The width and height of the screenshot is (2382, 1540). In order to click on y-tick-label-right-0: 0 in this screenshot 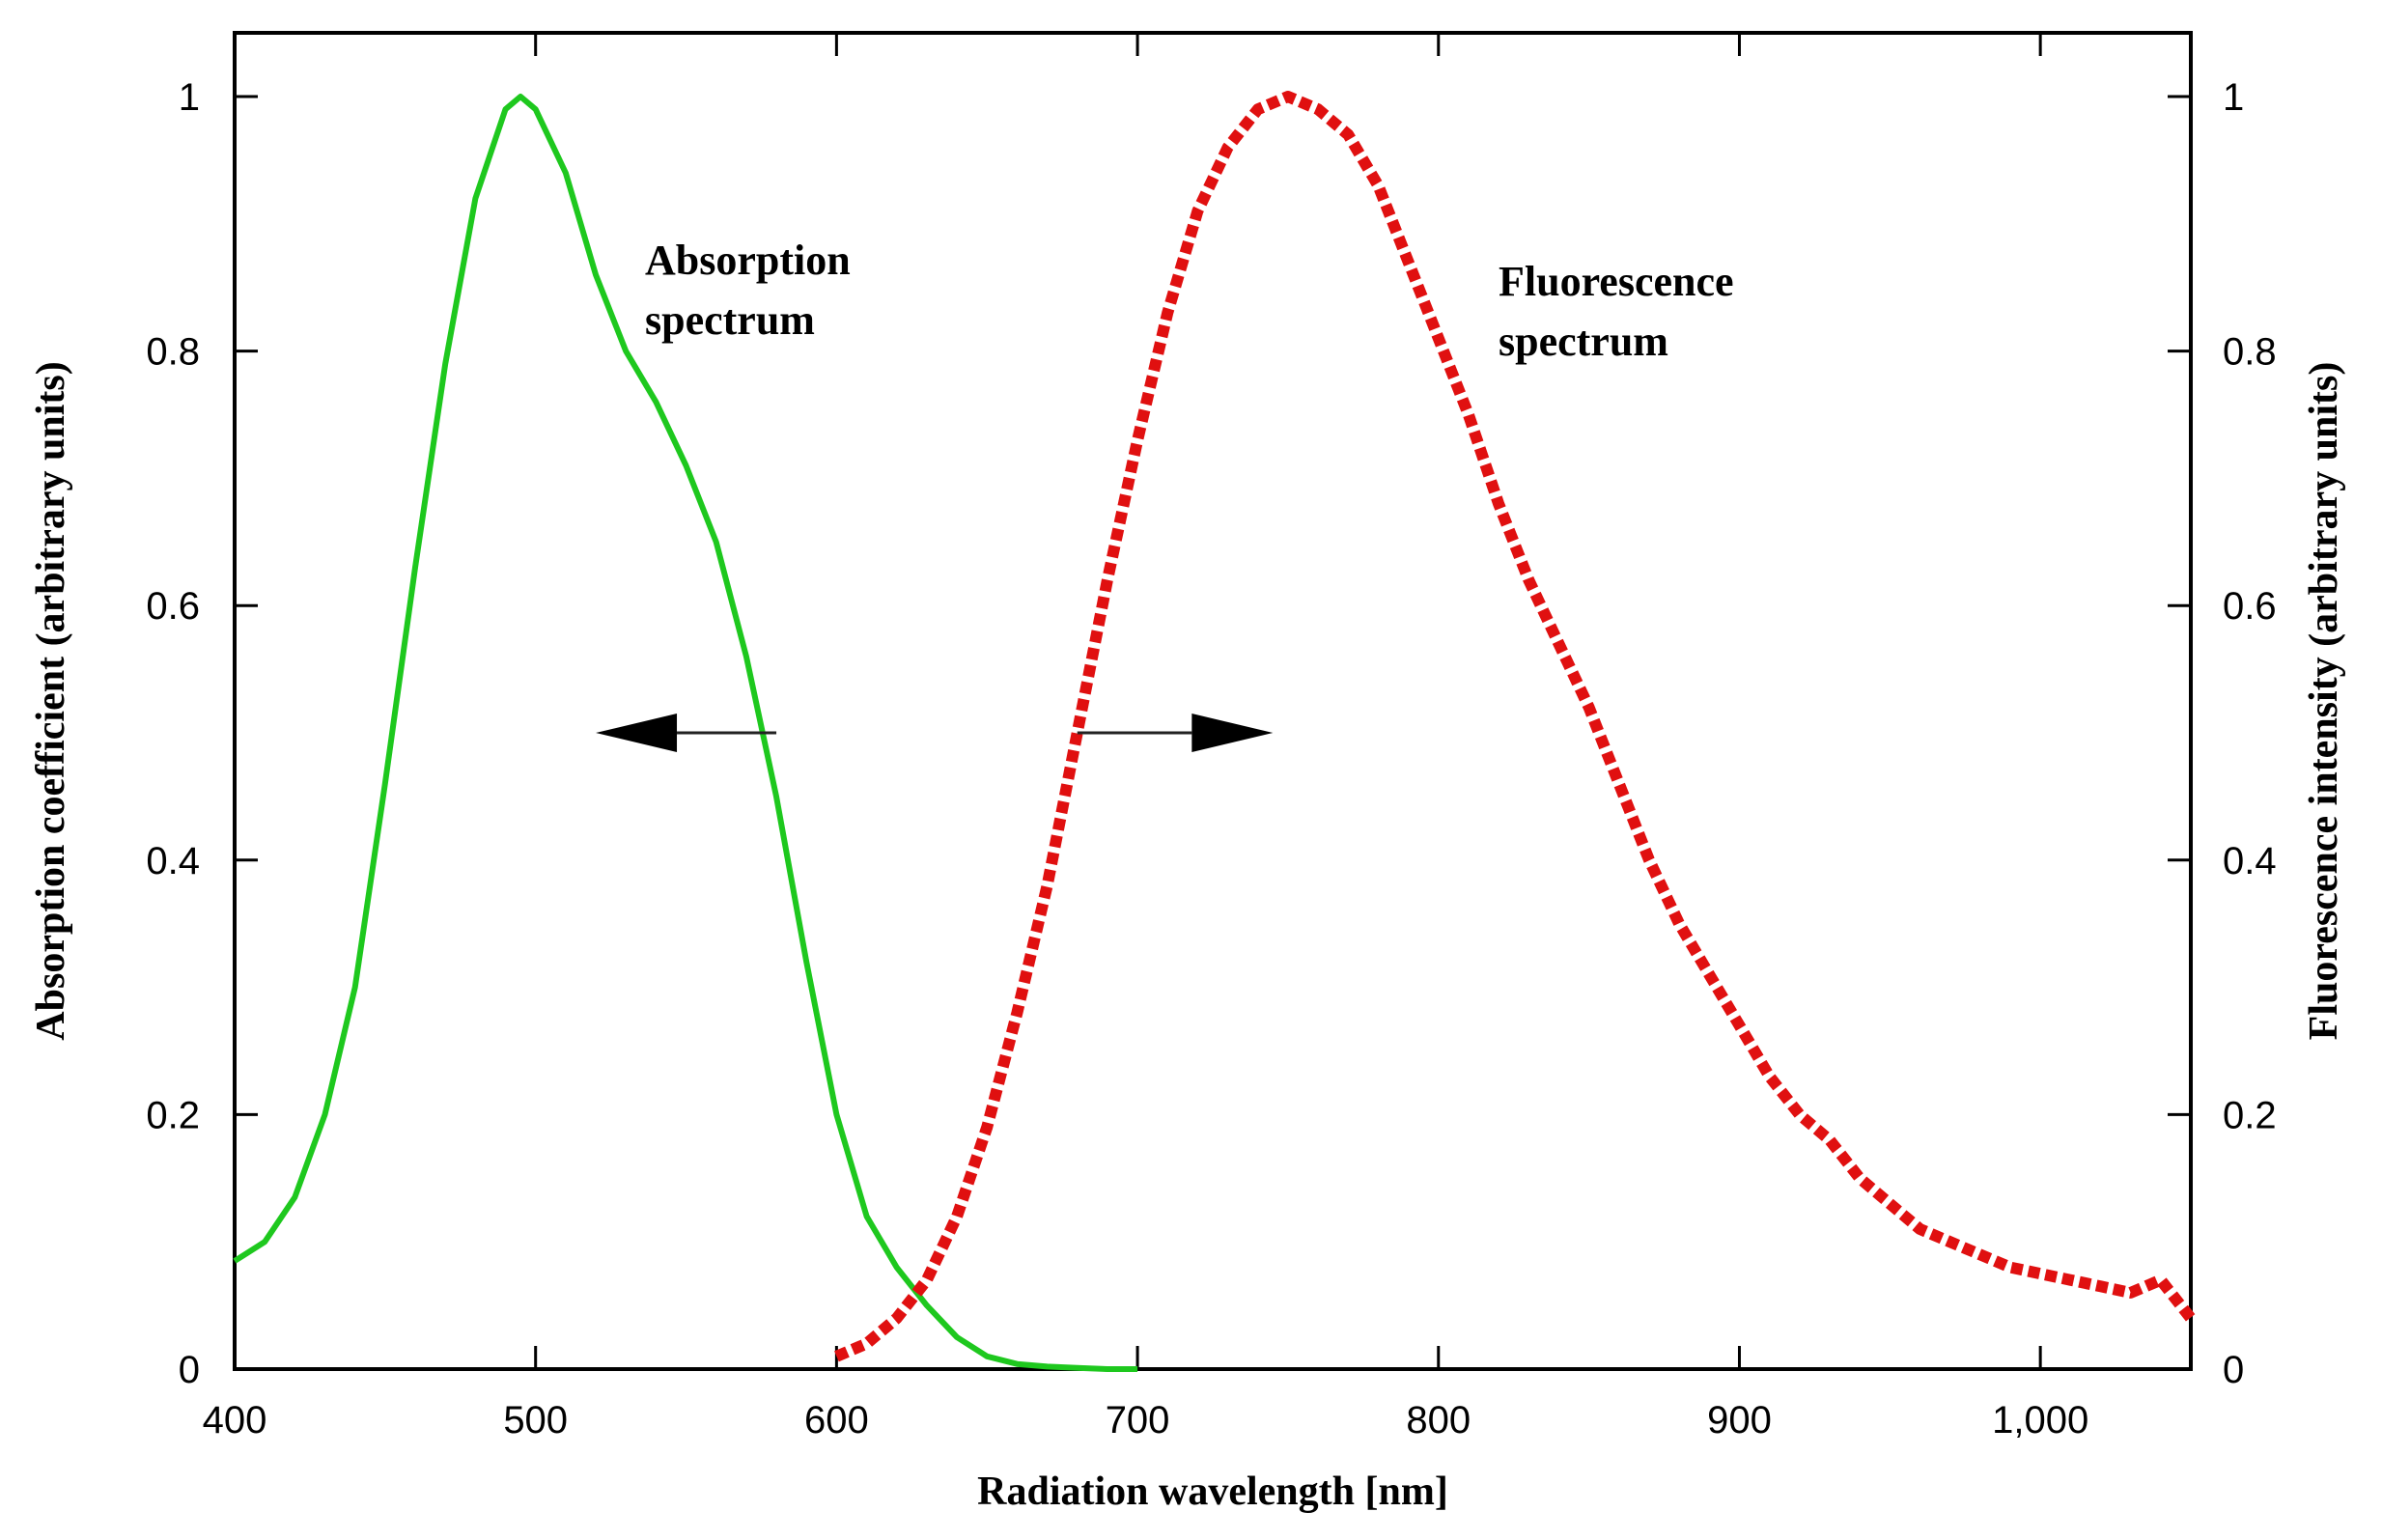, I will do `click(2233, 1370)`.